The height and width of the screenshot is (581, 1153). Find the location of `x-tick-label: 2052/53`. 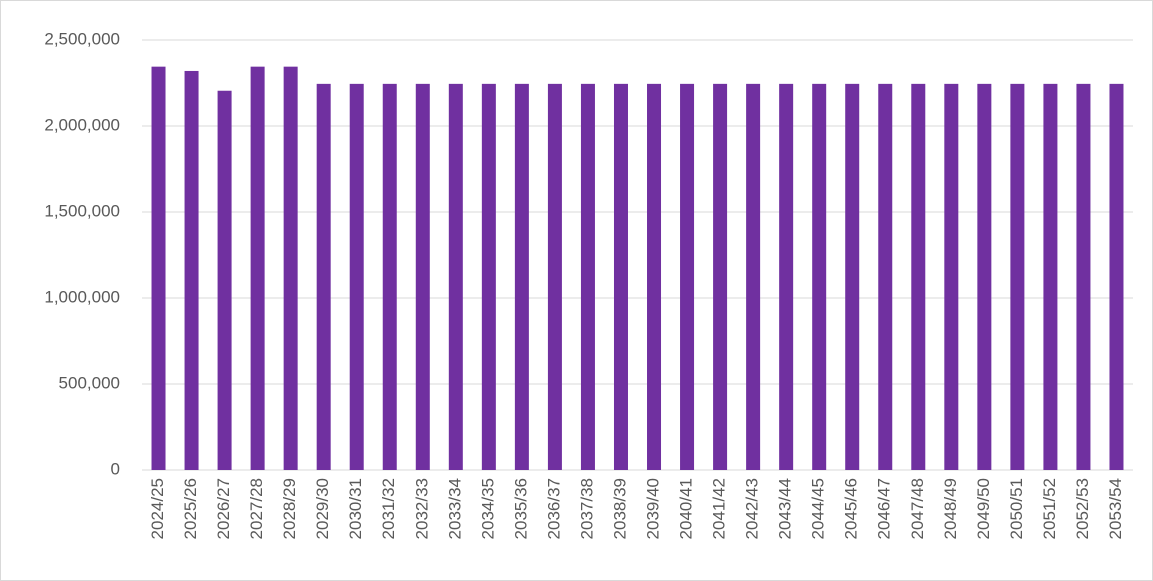

x-tick-label: 2052/53 is located at coordinates (1082, 508).